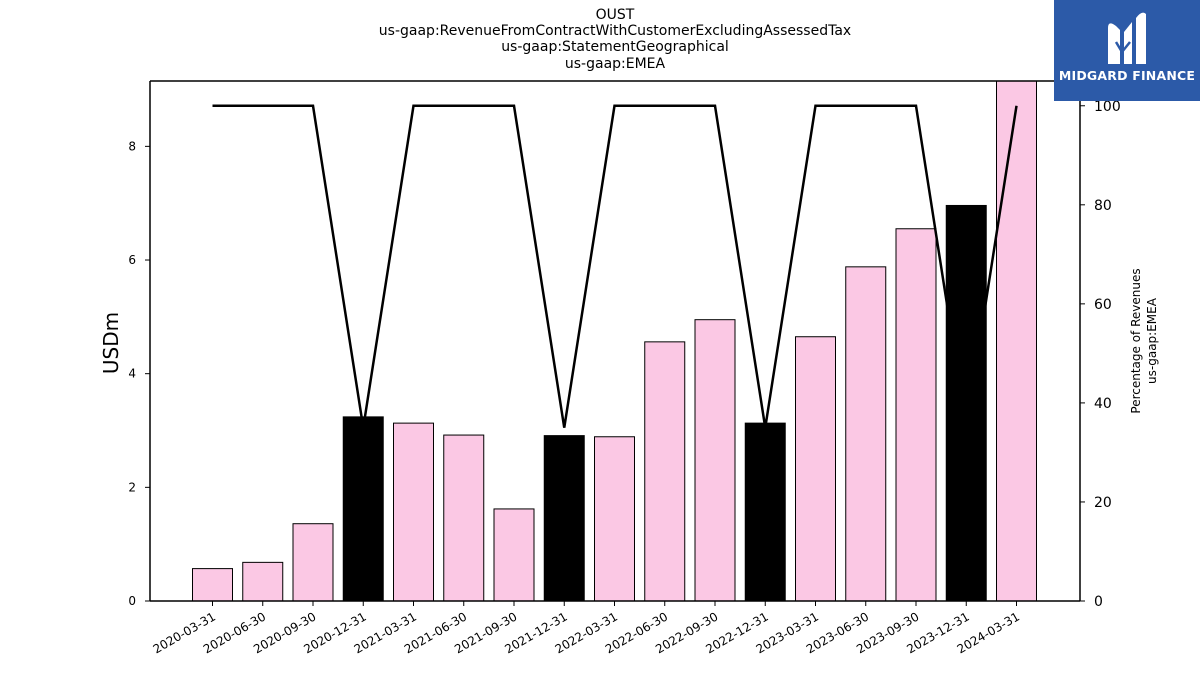 The height and width of the screenshot is (675, 1200). Describe the element at coordinates (615, 64) in the screenshot. I see `chart-title-line-4: us-gaap:EMEA` at that location.